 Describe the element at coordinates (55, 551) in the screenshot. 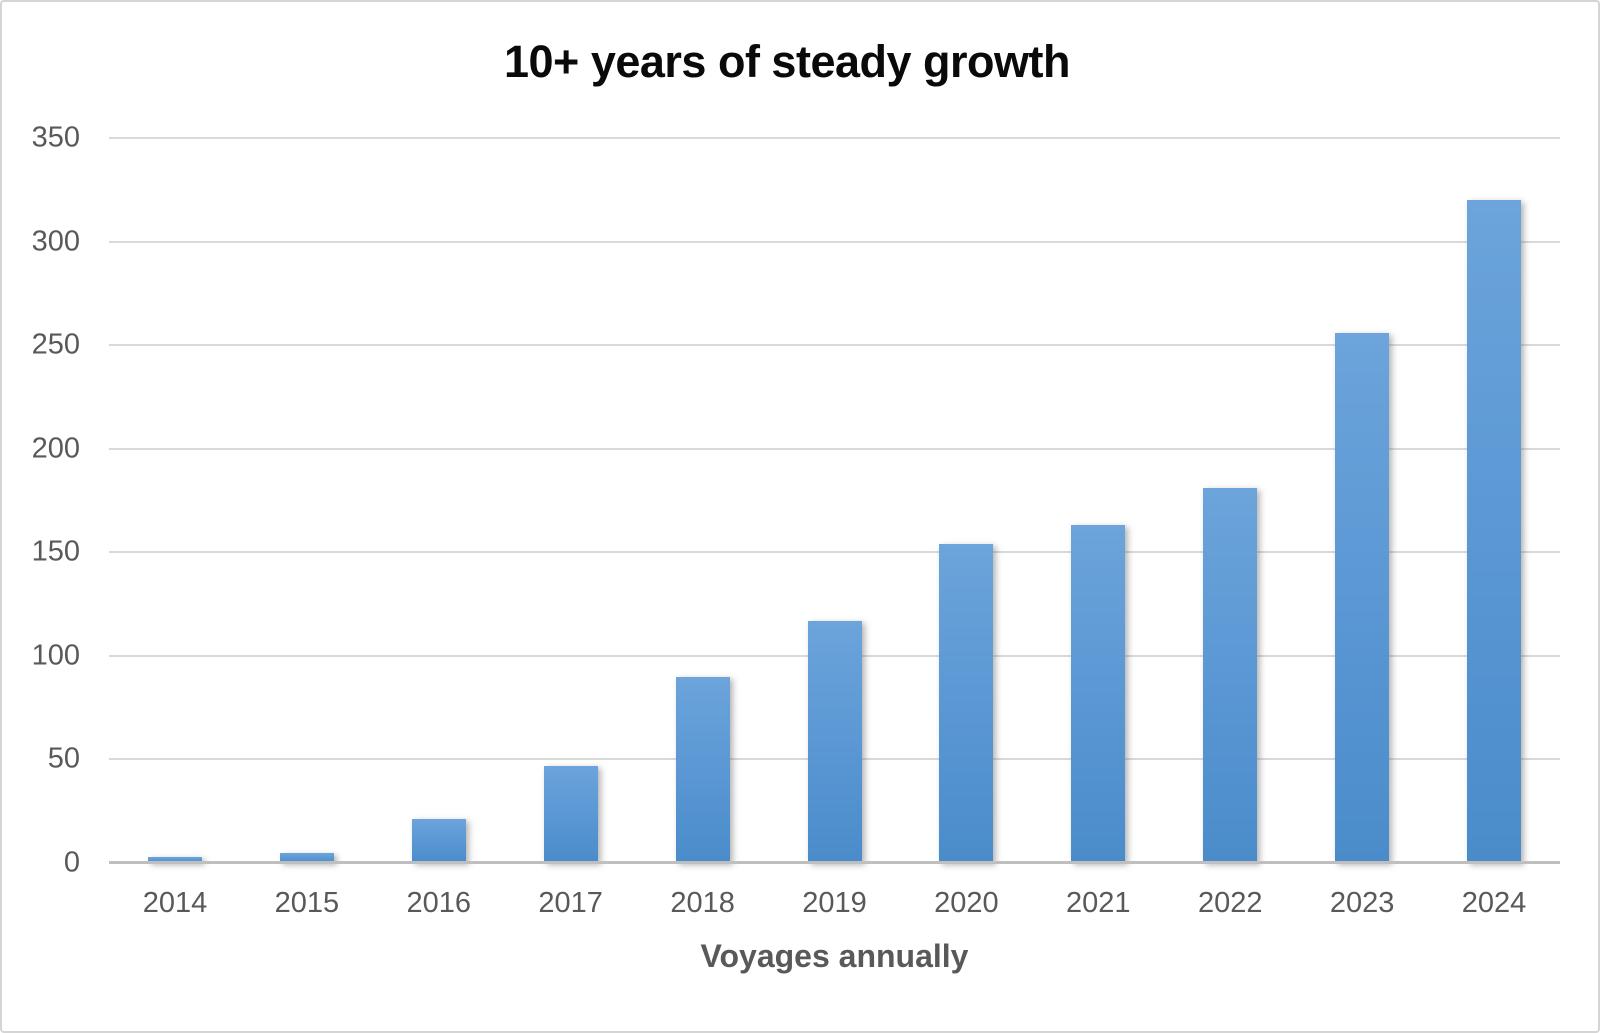

I see `y-tick-label: 150` at that location.